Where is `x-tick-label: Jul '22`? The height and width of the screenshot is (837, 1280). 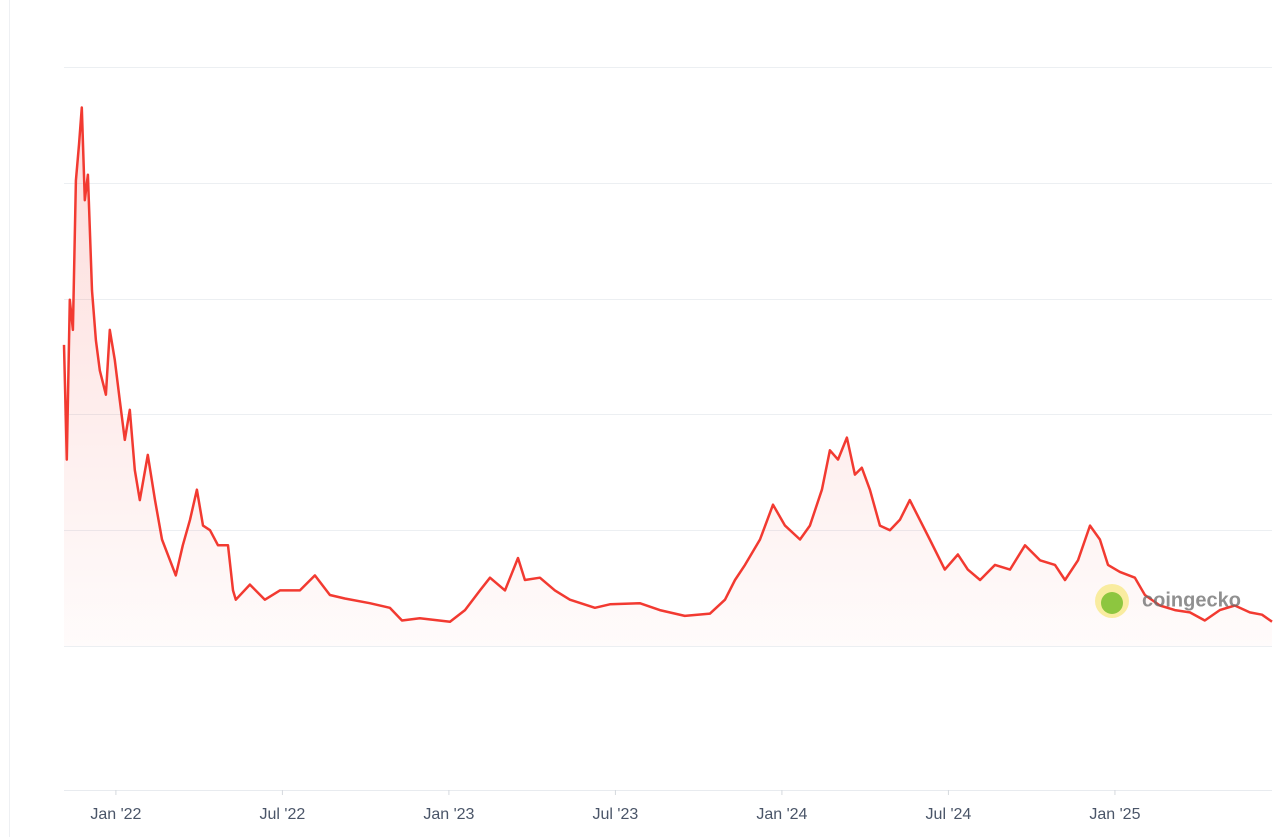
x-tick-label: Jul '22 is located at coordinates (283, 814).